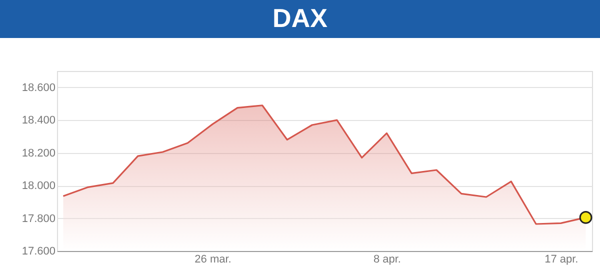 This screenshot has height=279, width=600. Describe the element at coordinates (39, 252) in the screenshot. I see `y-tick-label: 17.600` at that location.